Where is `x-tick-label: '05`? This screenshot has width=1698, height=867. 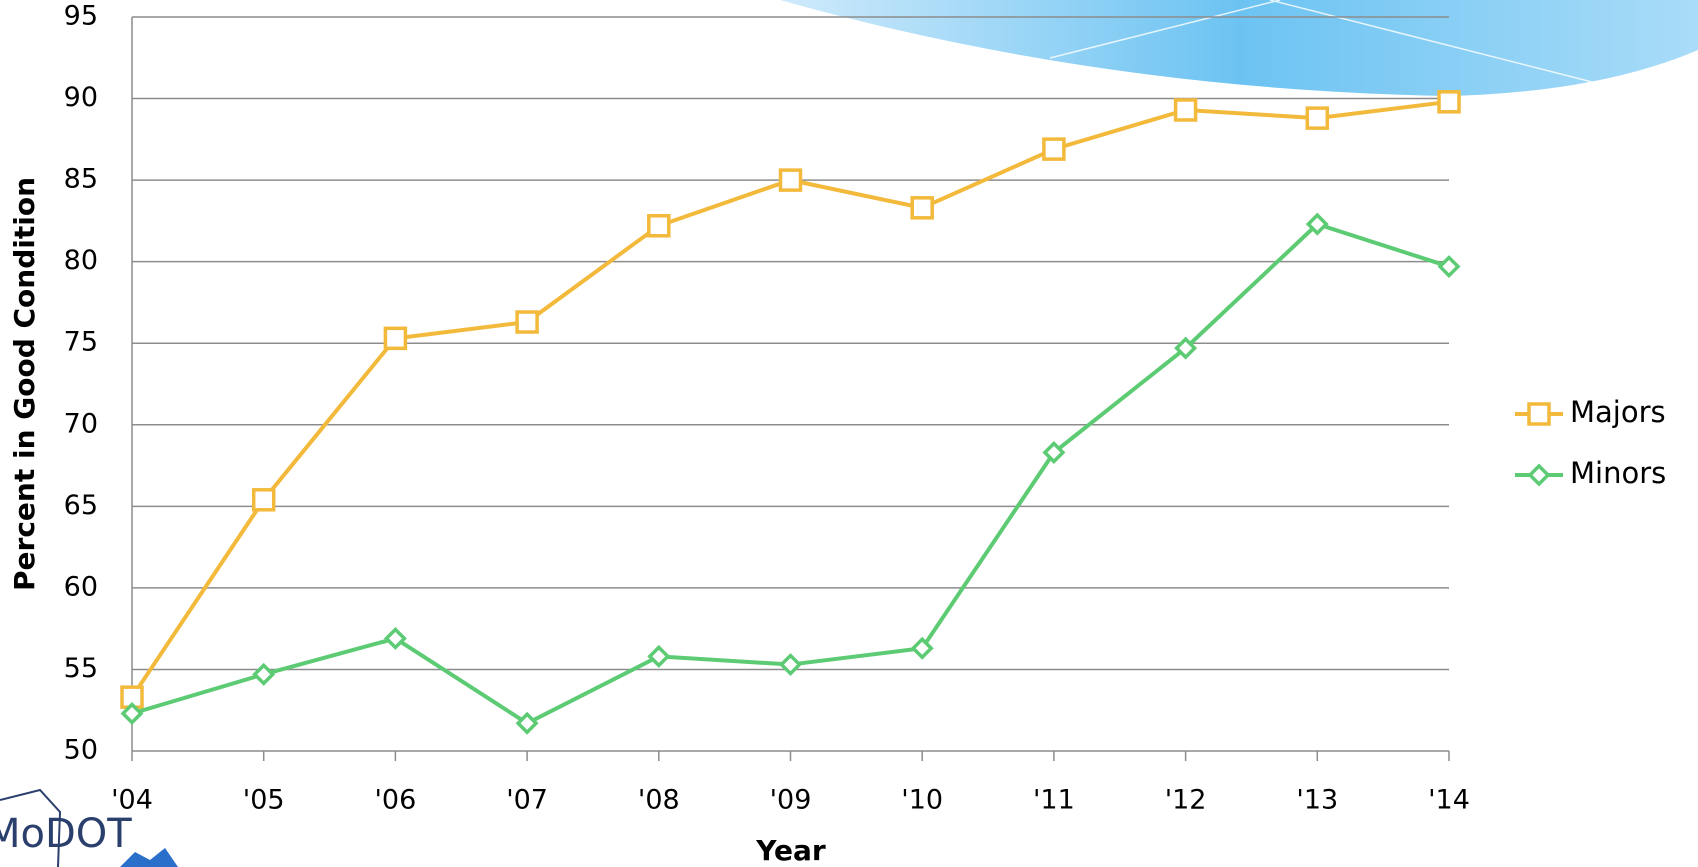
x-tick-label: '05 is located at coordinates (264, 800).